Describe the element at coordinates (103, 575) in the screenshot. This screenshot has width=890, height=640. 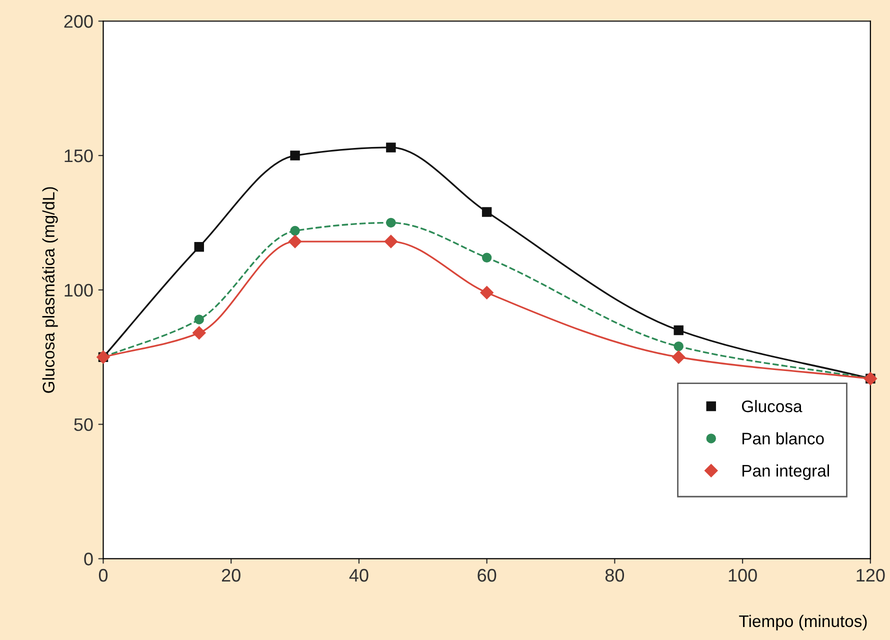
I see `x-tick-label: 0` at that location.